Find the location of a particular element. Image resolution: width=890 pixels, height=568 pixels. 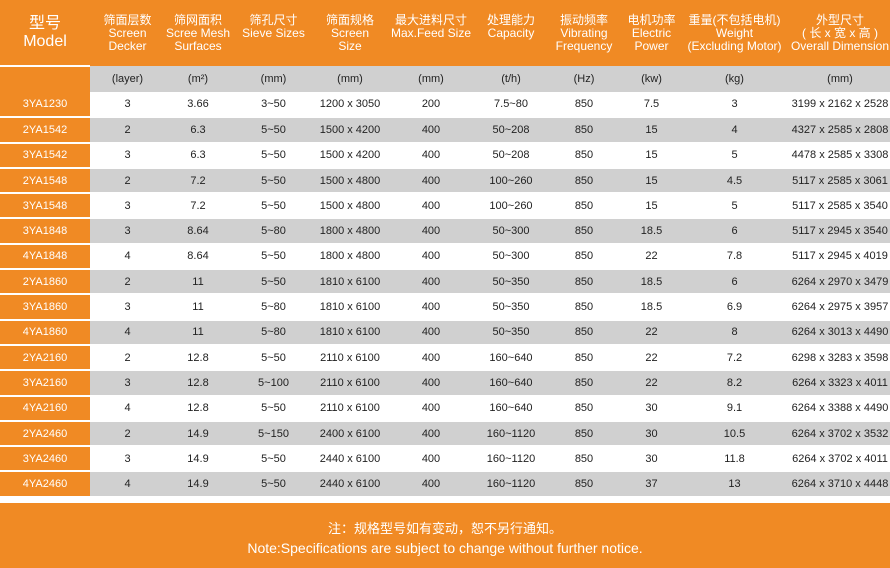

header-weight: 重量(不包括电机) Weight (Excluding Motor) is located at coordinates (734, 33).